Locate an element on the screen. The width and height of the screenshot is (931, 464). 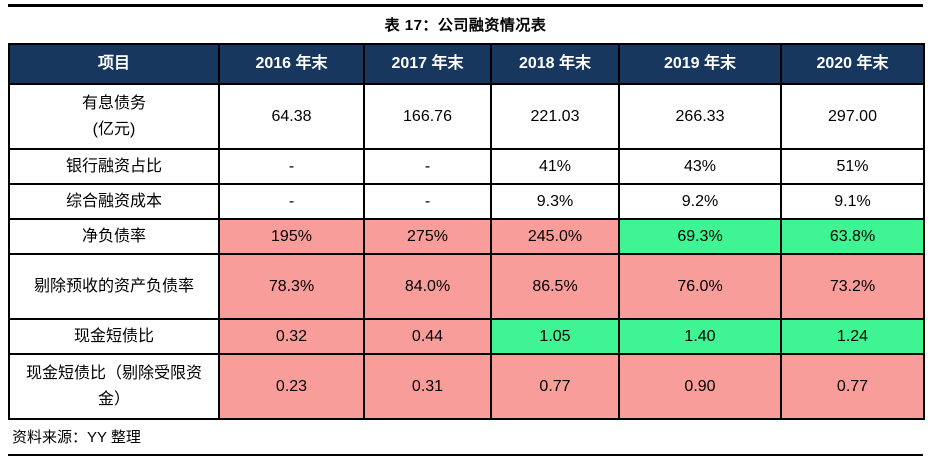
table-cell: 63.8% is located at coordinates (852, 236).